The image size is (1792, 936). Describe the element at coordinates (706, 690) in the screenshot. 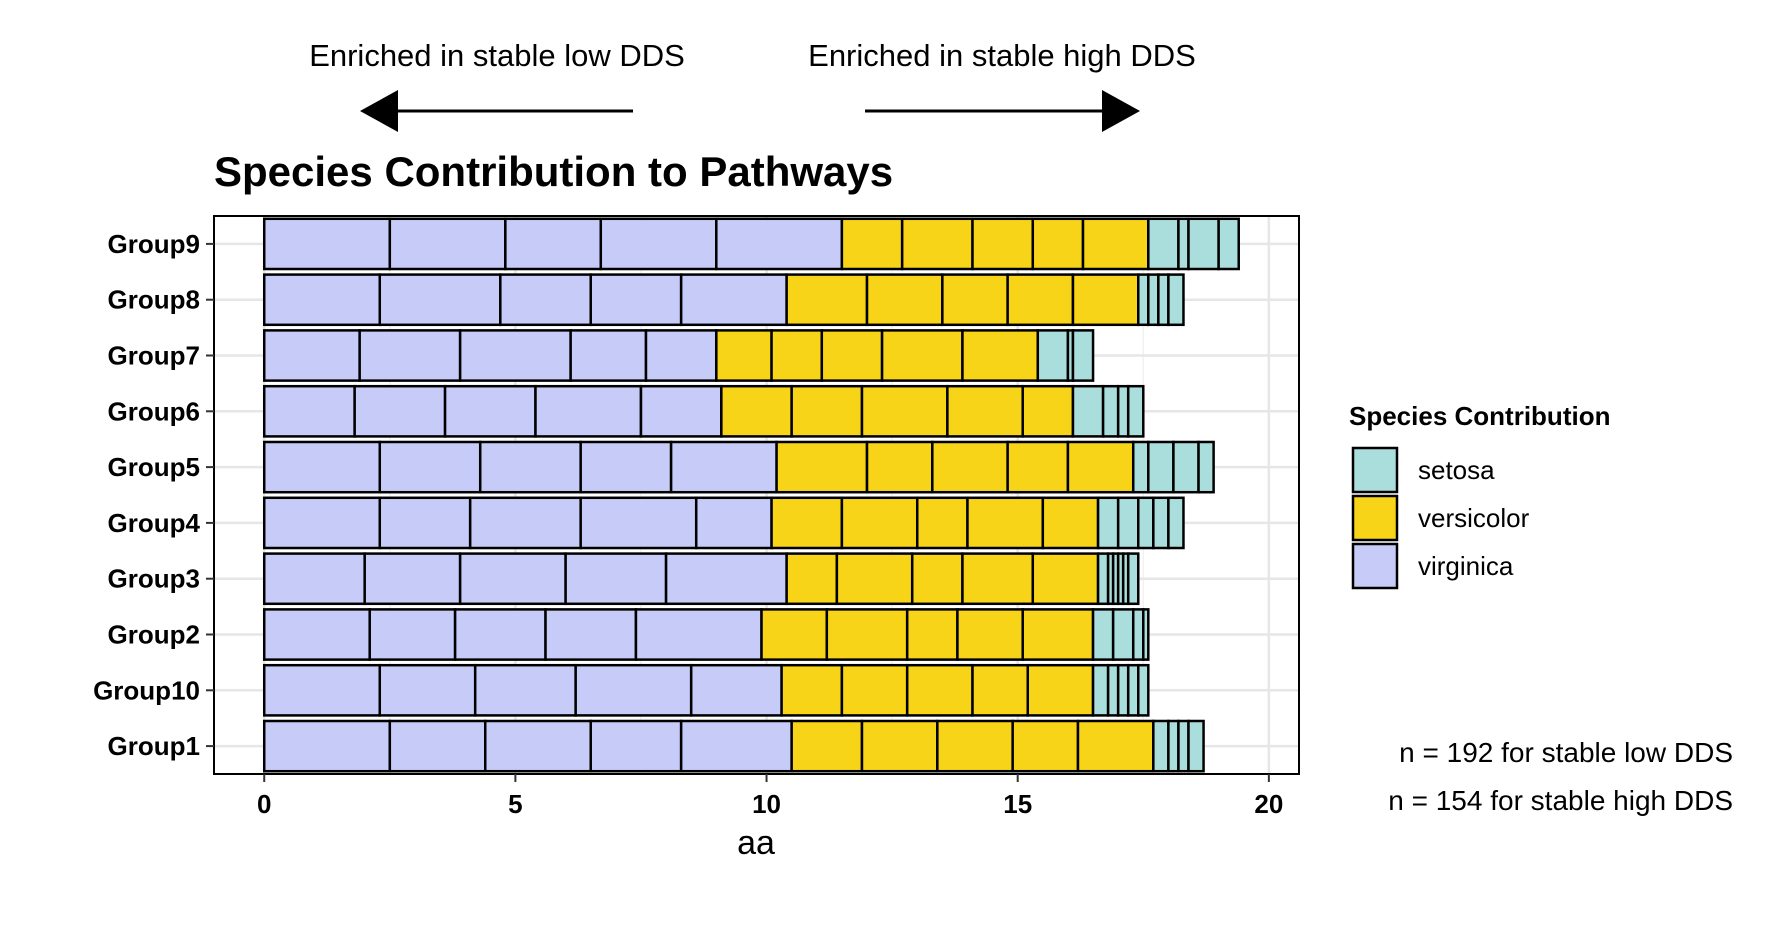

I see `bar-group-group10` at that location.